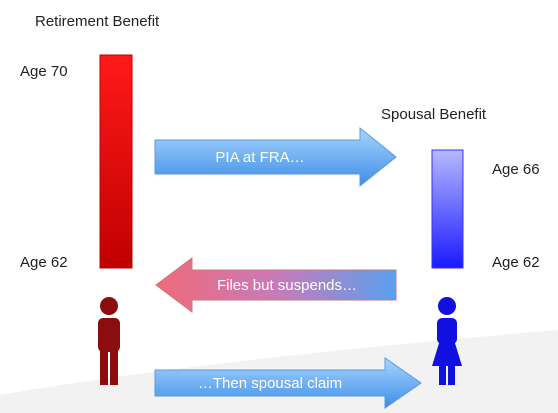 Image resolution: width=558 pixels, height=413 pixels. What do you see at coordinates (270, 383) in the screenshot?
I see `arrow-label: …Then spousal claim` at bounding box center [270, 383].